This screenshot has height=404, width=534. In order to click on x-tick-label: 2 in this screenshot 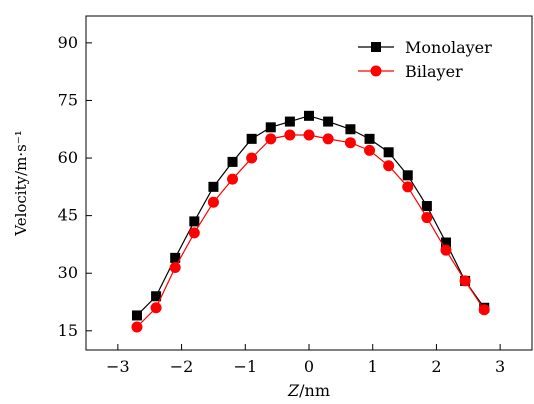, I will do `click(436, 366)`.